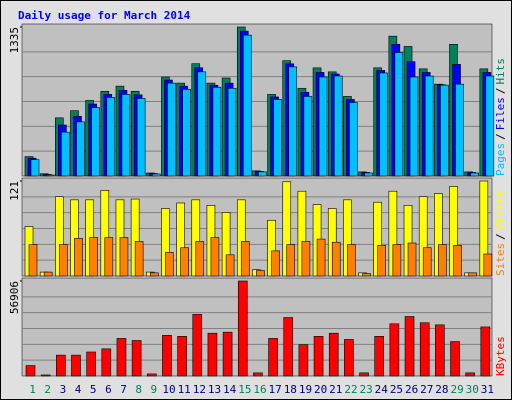 This screenshot has height=400, width=512. What do you see at coordinates (456, 389) in the screenshot?
I see `x-tick-label: 29` at bounding box center [456, 389].